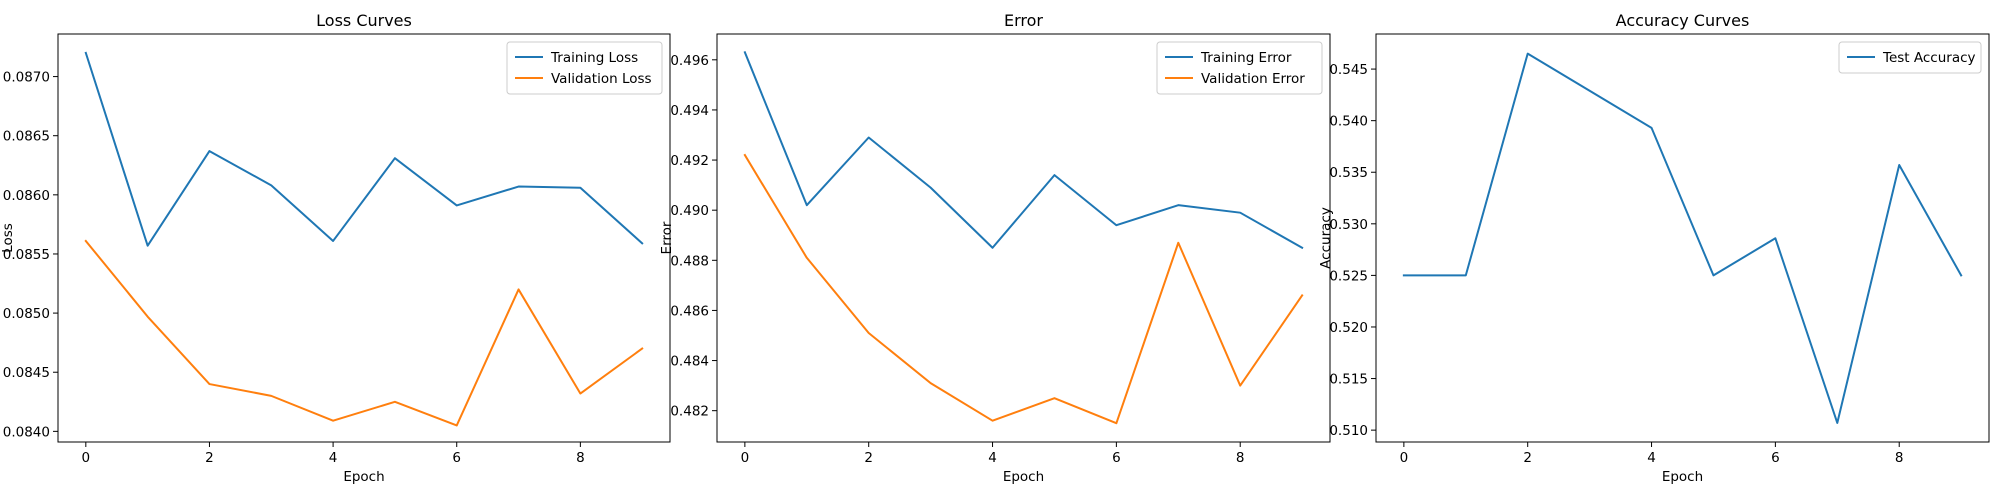 The height and width of the screenshot is (500, 2000). Describe the element at coordinates (26, 432) in the screenshot. I see `y-tick-label: 0.0840` at that location.